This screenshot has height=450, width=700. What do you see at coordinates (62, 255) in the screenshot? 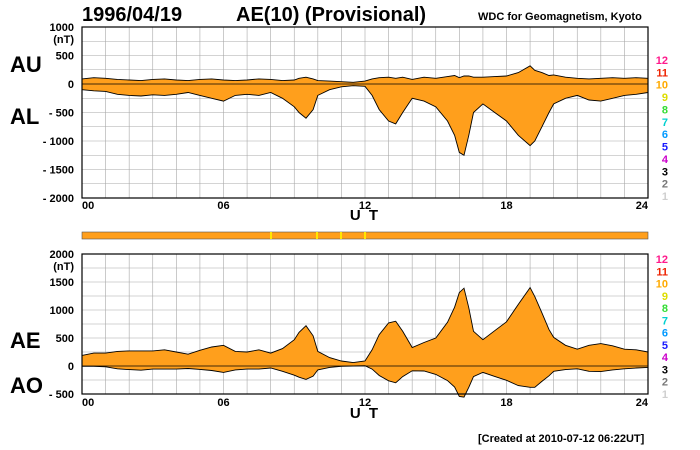
I see `y-tick-label: 2000` at bounding box center [62, 255].